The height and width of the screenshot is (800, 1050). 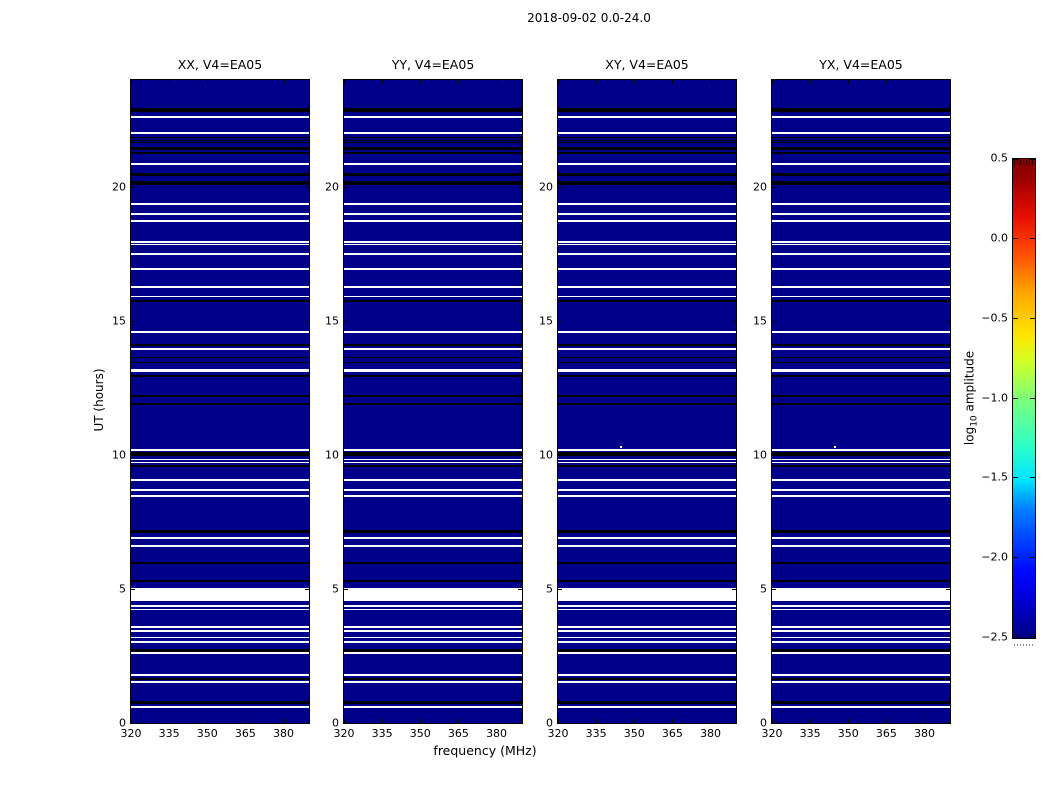 What do you see at coordinates (994, 557) in the screenshot?
I see `colorbar-tick-label: −2.0` at bounding box center [994, 557].